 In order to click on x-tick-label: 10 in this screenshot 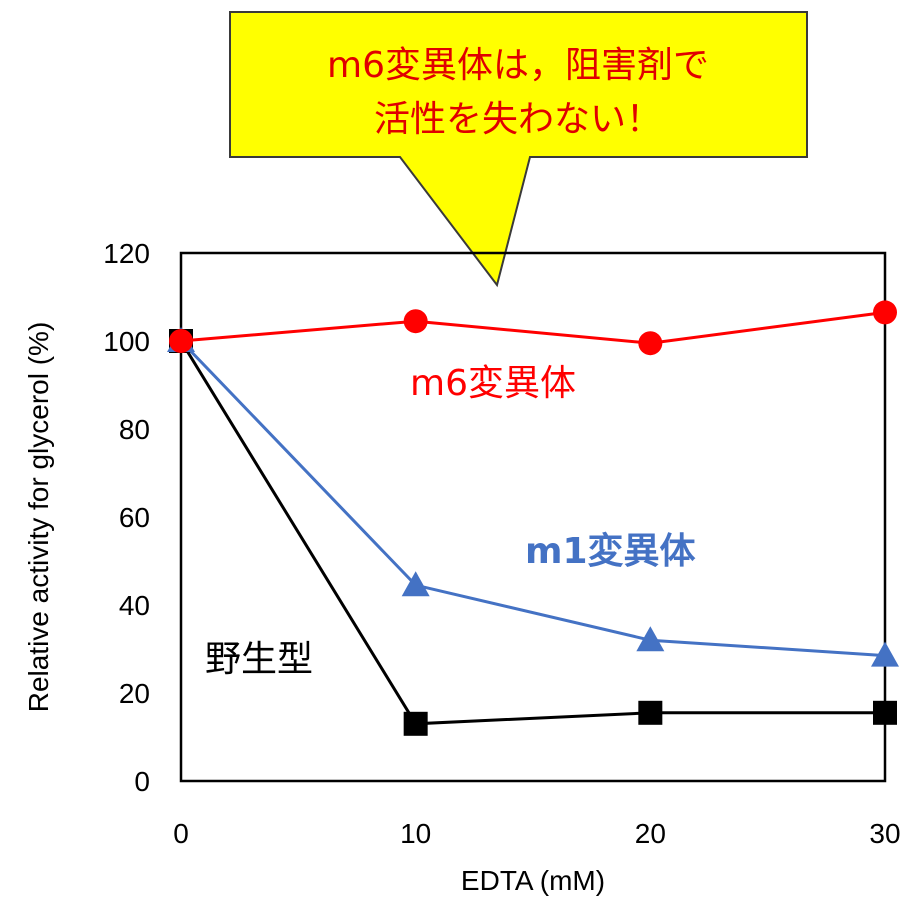, I will do `click(415, 833)`.